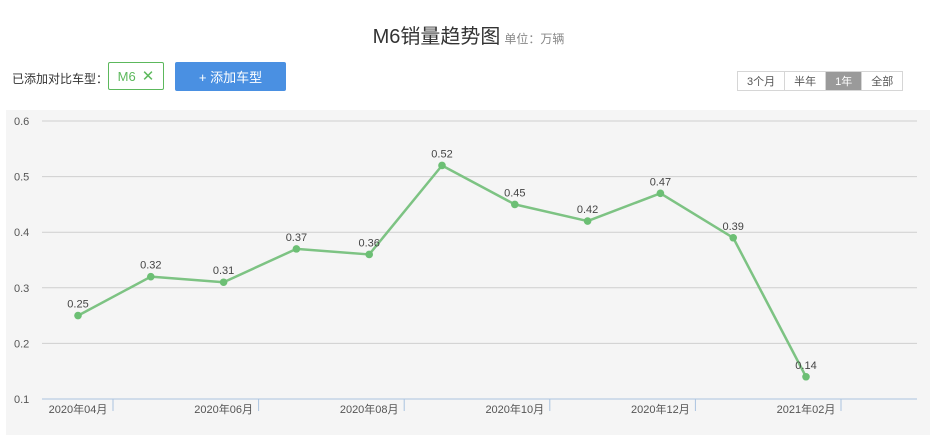  Describe the element at coordinates (21, 178) in the screenshot. I see `y-tick-label: 0.5` at that location.